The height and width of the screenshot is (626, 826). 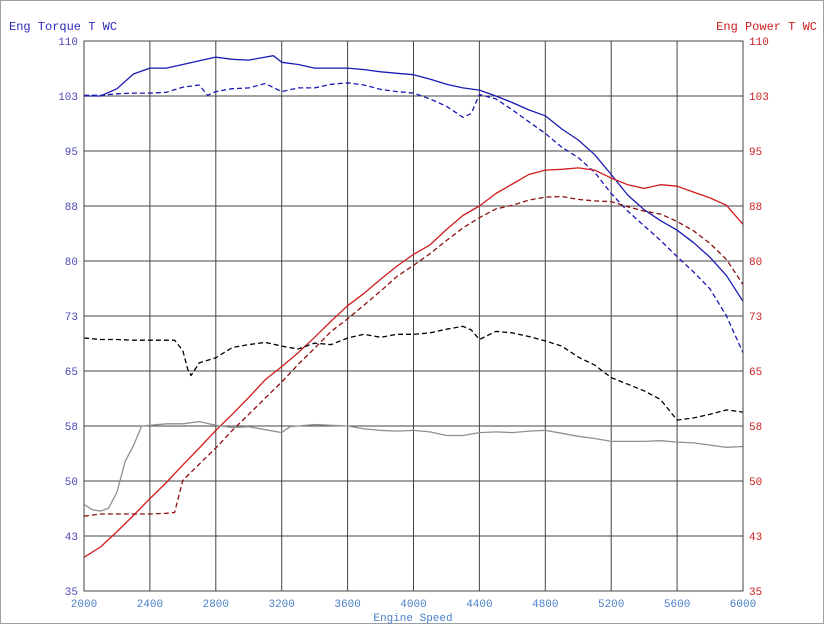 I want to click on x-tick-2800: 2800, so click(x=216, y=605).